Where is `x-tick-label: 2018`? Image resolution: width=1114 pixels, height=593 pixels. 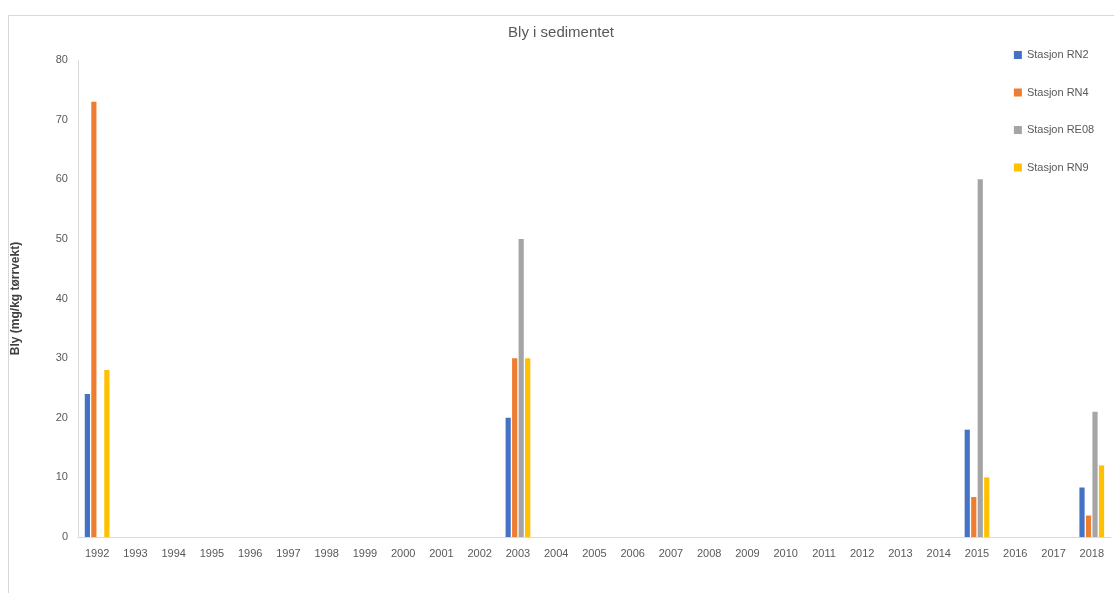 x-tick-label: 2018 is located at coordinates (1092, 552).